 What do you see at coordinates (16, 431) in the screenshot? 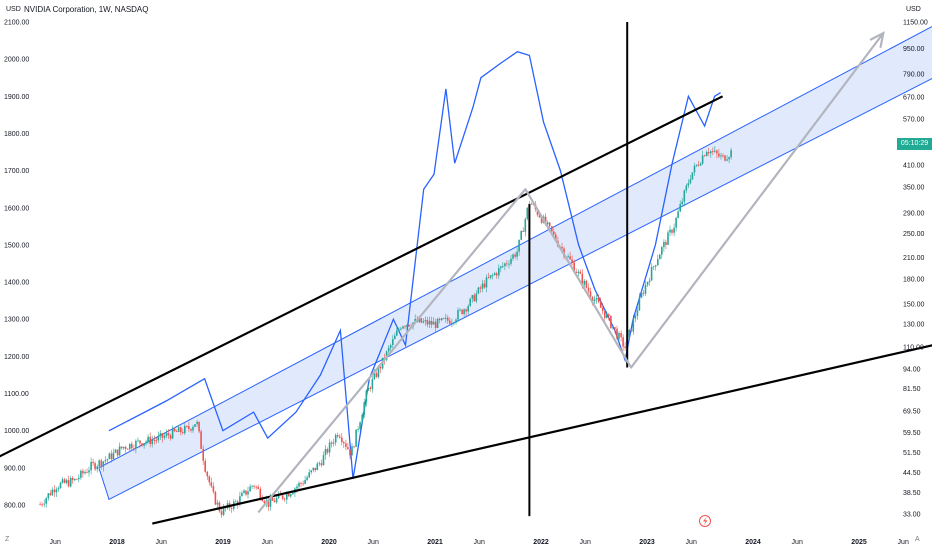
I see `left-axis-tick: 1000.00` at bounding box center [16, 431].